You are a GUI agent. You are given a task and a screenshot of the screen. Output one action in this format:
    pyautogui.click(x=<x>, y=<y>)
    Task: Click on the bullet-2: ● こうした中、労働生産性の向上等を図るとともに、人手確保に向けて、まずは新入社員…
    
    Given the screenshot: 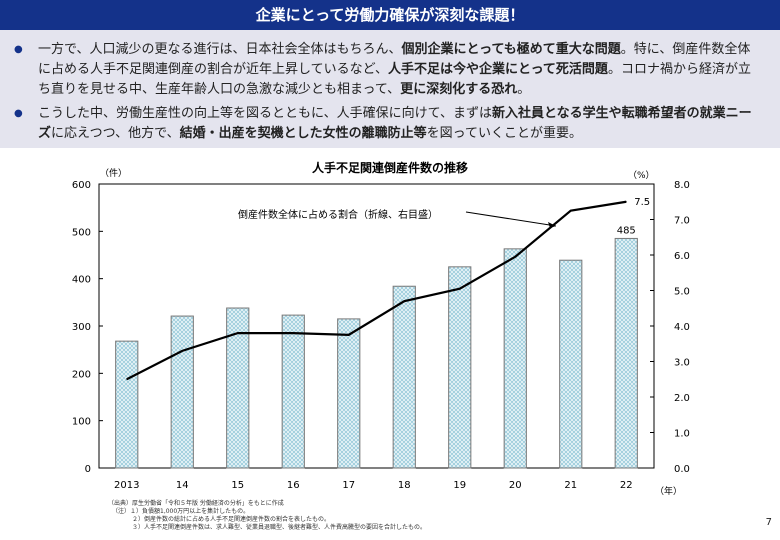 What is the action you would take?
    pyautogui.click(x=386, y=124)
    